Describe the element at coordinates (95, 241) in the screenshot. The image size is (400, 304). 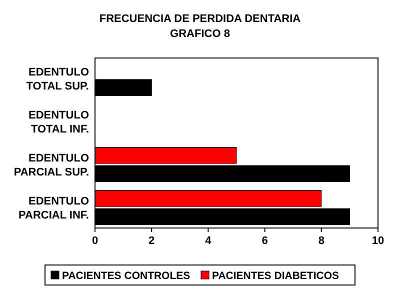
I see `x-tick-label: 0` at that location.